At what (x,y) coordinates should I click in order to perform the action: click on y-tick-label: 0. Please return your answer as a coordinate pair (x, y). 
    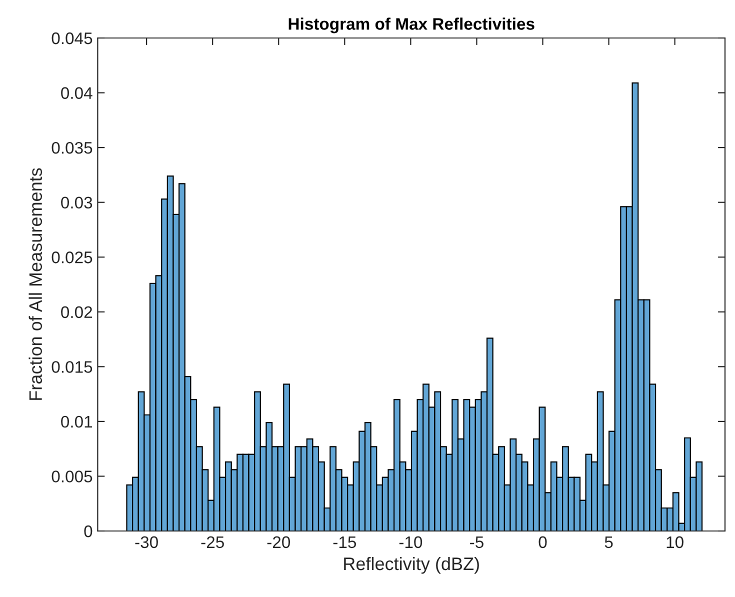
    Looking at the image, I should click on (88, 531).